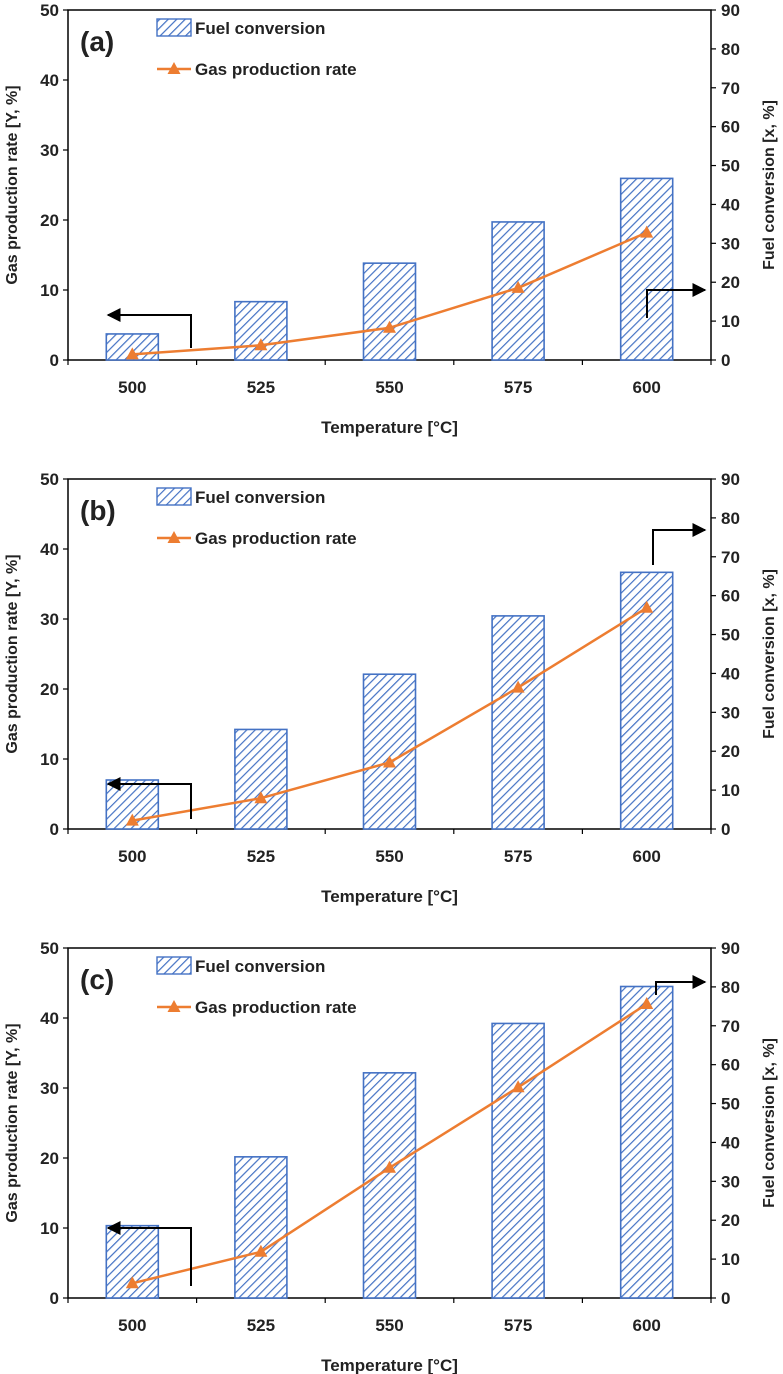 This screenshot has height=1374, width=783. Describe the element at coordinates (97, 41) in the screenshot. I see `panel-label: (a)` at that location.